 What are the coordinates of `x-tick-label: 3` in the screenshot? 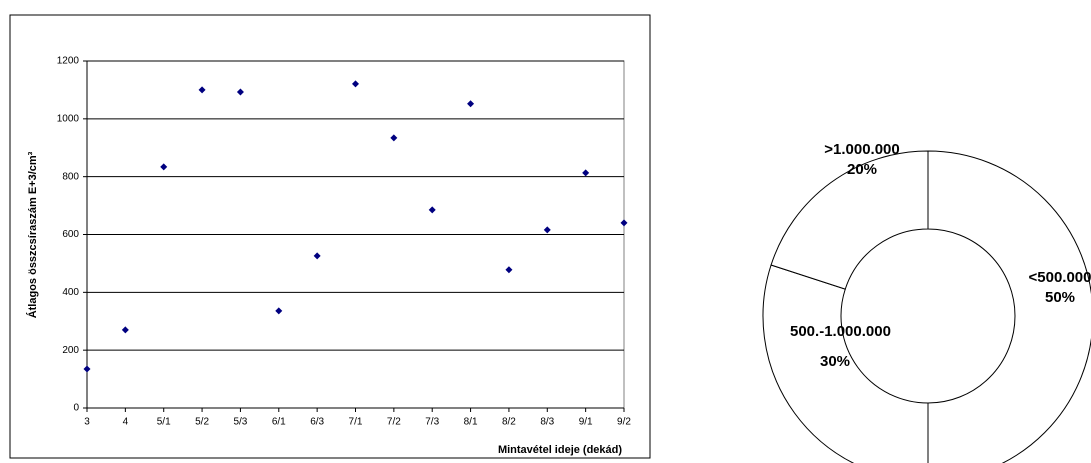 It's located at (87, 422).